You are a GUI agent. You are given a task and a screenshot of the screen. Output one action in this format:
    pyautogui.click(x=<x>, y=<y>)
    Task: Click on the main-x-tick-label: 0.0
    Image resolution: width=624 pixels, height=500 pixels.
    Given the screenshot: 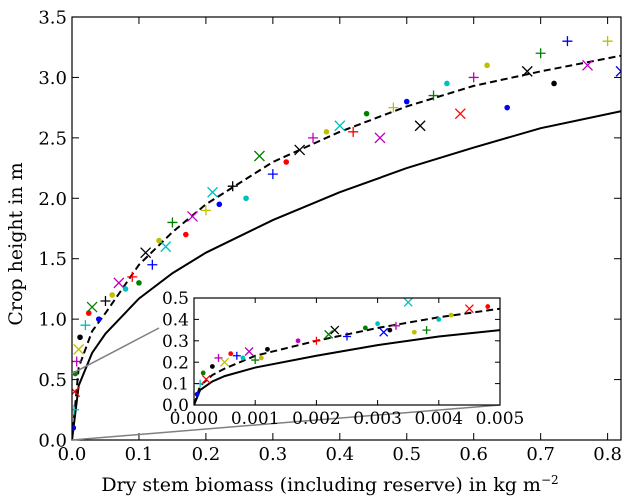 What is the action you would take?
    pyautogui.click(x=72, y=454)
    